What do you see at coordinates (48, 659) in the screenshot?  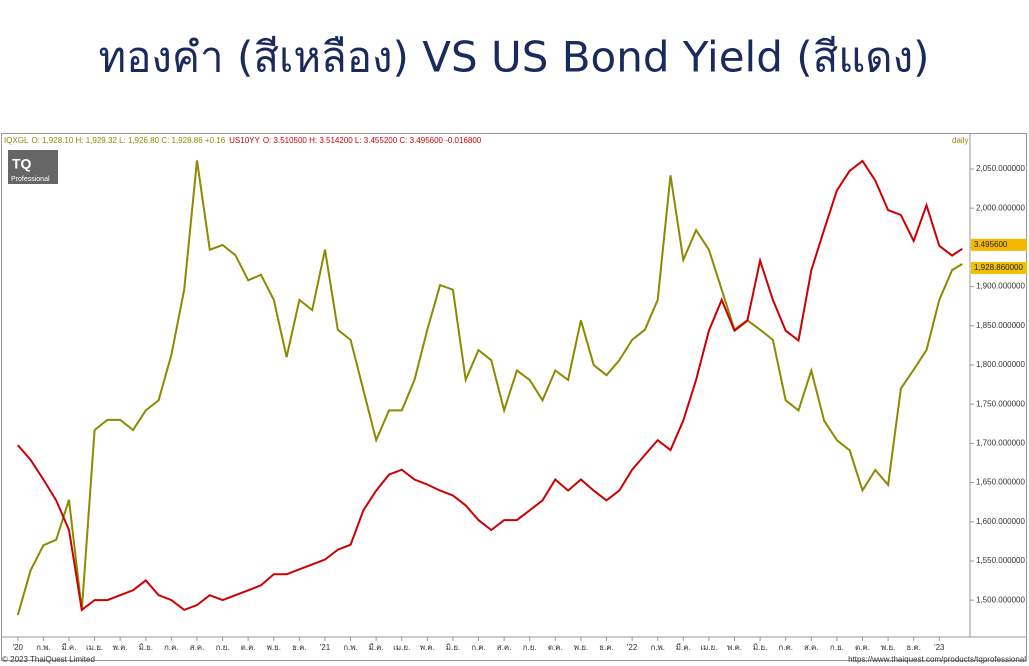 I see `footer-left: © 2023 ThaiQuest Limited` at bounding box center [48, 659].